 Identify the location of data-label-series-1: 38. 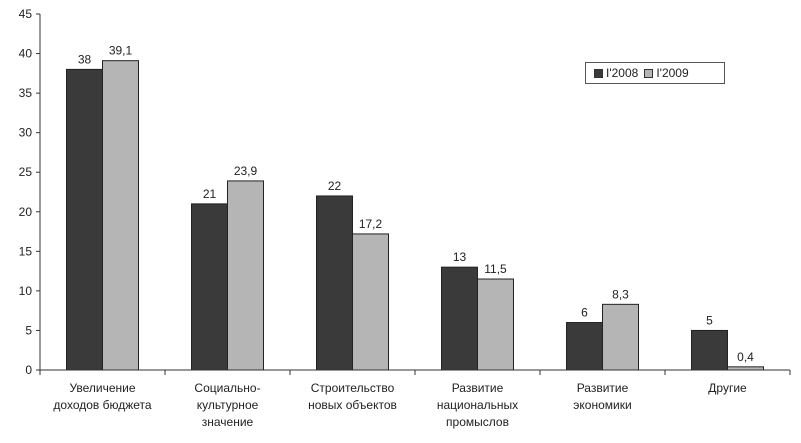
(85, 59).